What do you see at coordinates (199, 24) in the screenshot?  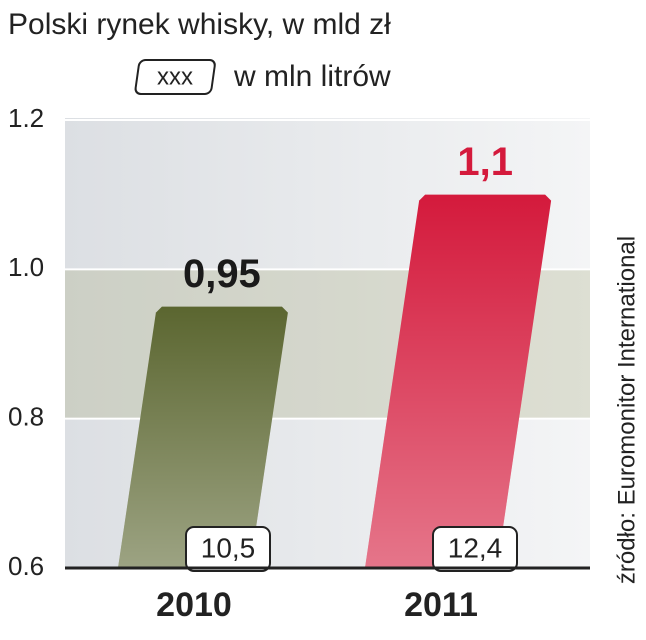 I see `chart-title: Polski rynek whisky, w mld zł` at bounding box center [199, 24].